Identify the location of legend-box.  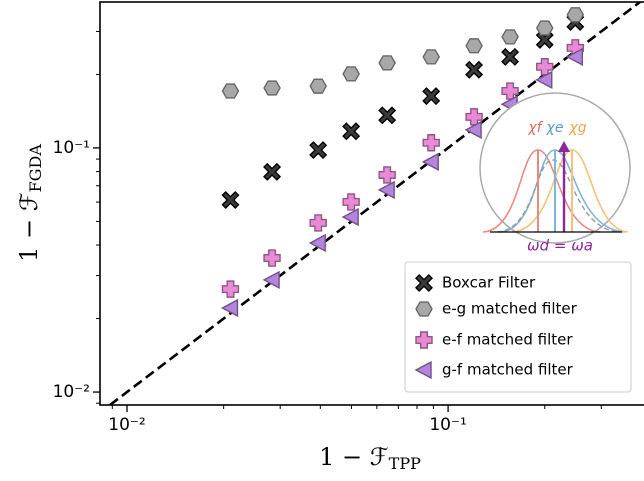
(518, 327).